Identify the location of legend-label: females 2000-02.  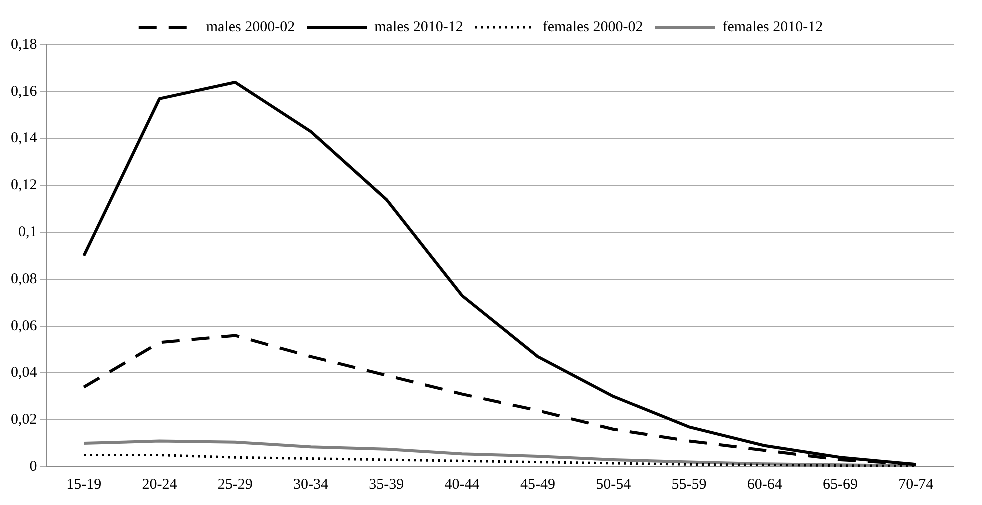
(593, 27).